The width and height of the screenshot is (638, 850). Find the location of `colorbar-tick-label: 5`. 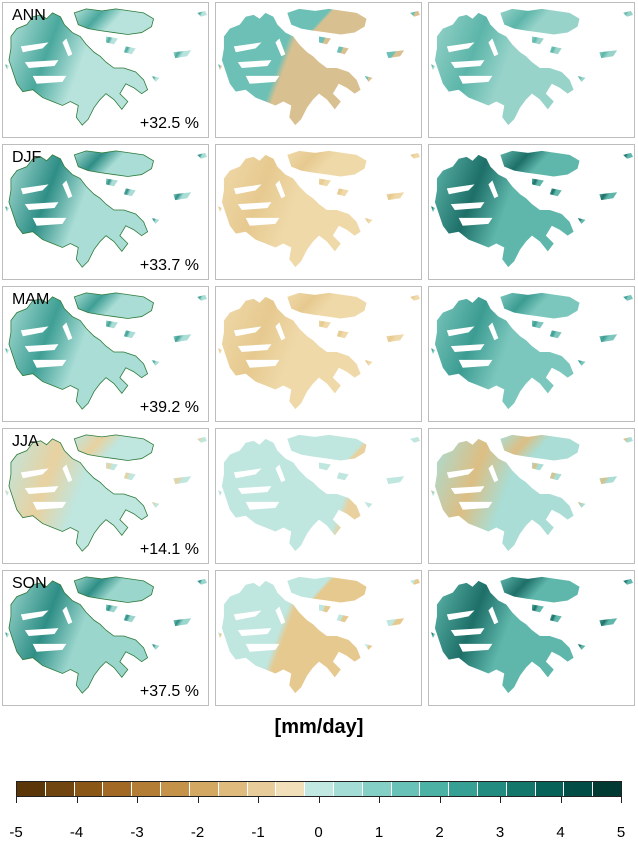

colorbar-tick-label: 5 is located at coordinates (621, 832).